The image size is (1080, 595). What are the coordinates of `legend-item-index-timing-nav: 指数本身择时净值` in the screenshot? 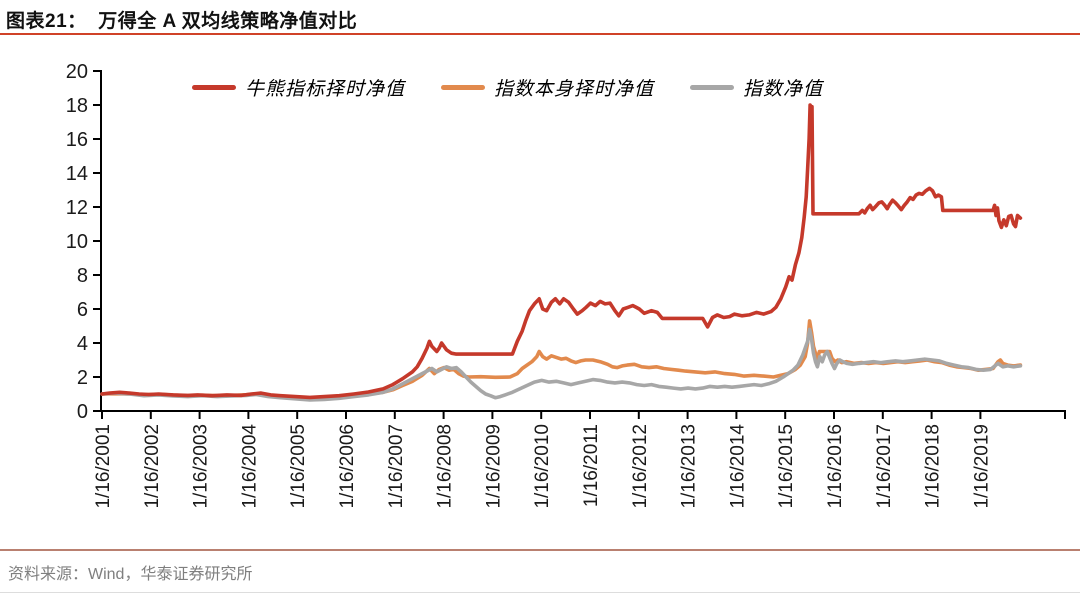 It's located at (547, 87).